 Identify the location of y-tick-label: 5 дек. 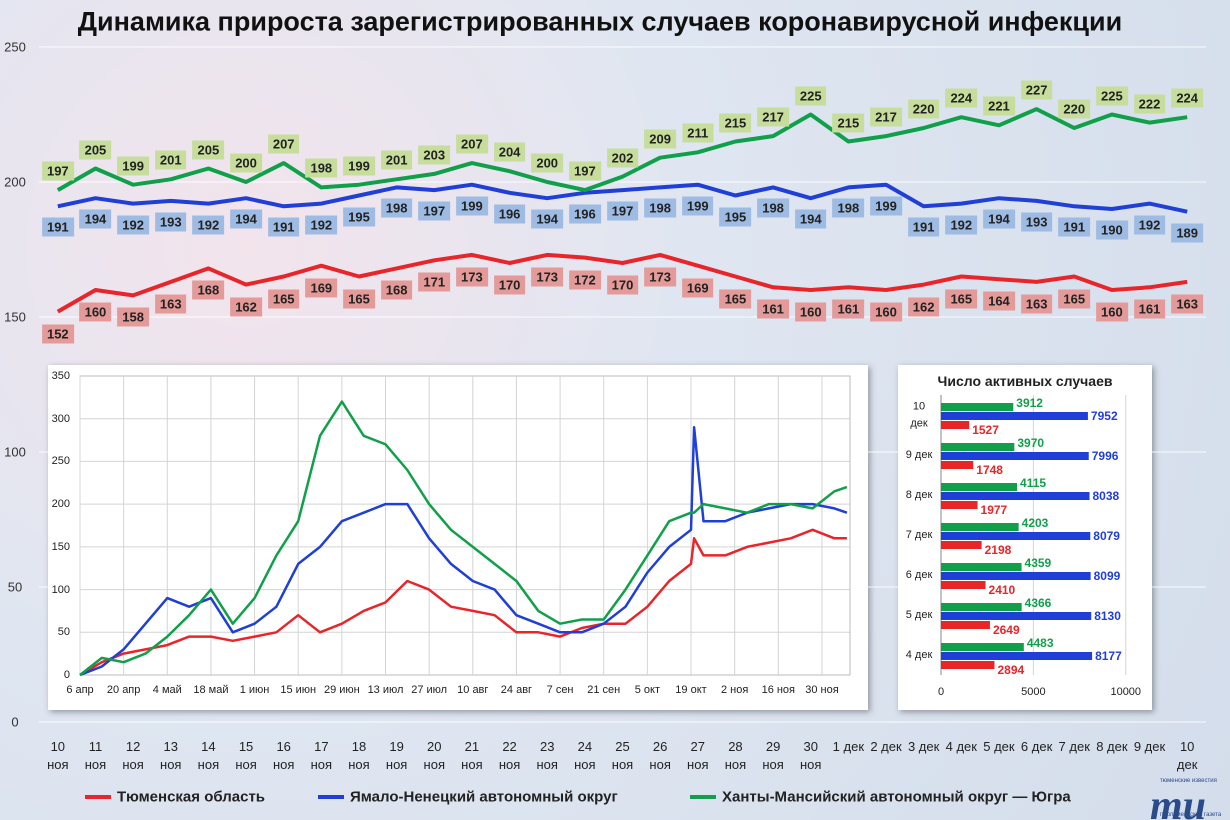
(919, 614).